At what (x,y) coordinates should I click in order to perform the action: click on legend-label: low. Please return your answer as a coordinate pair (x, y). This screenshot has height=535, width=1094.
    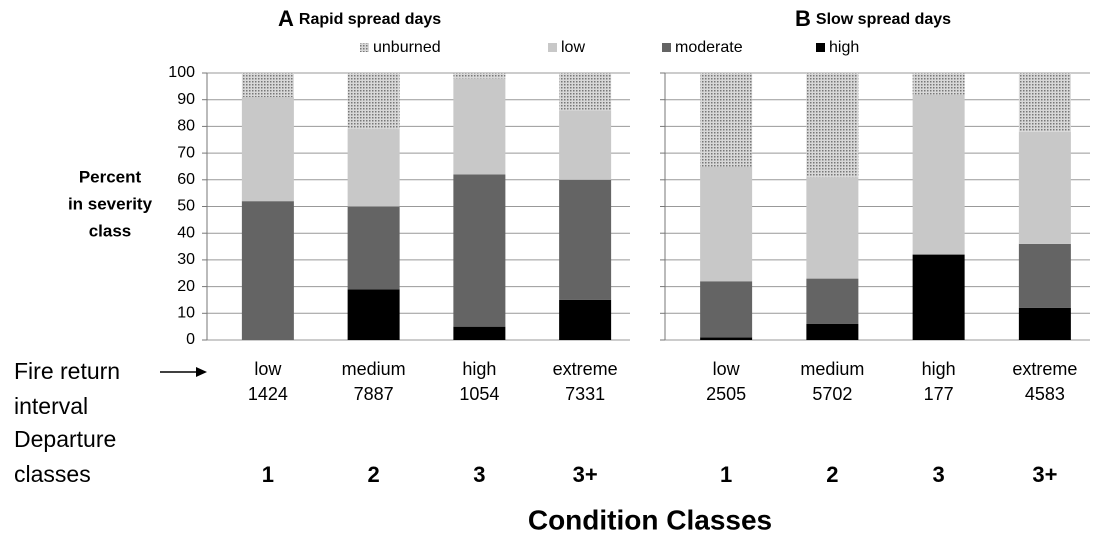
    Looking at the image, I should click on (573, 47).